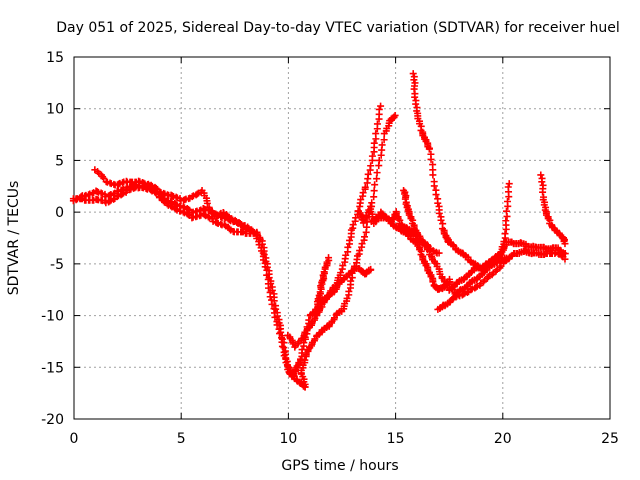 Image resolution: width=640 pixels, height=480 pixels. I want to click on series-track-h, so click(468, 255).